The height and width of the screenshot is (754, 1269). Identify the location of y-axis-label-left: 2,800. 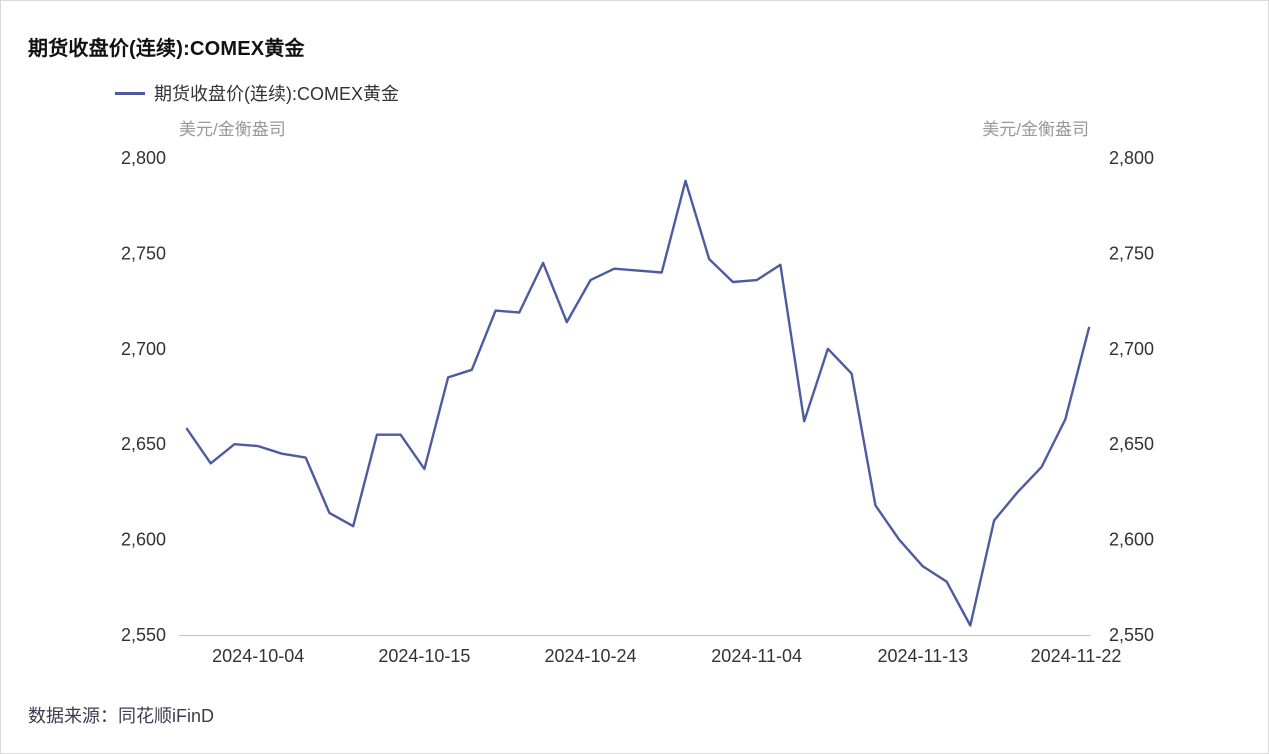
(143, 158).